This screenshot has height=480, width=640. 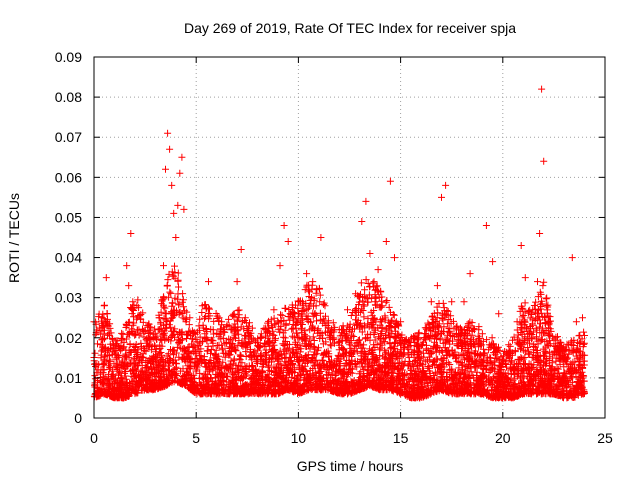 What do you see at coordinates (68, 258) in the screenshot?
I see `y-tick-label: 0.04` at bounding box center [68, 258].